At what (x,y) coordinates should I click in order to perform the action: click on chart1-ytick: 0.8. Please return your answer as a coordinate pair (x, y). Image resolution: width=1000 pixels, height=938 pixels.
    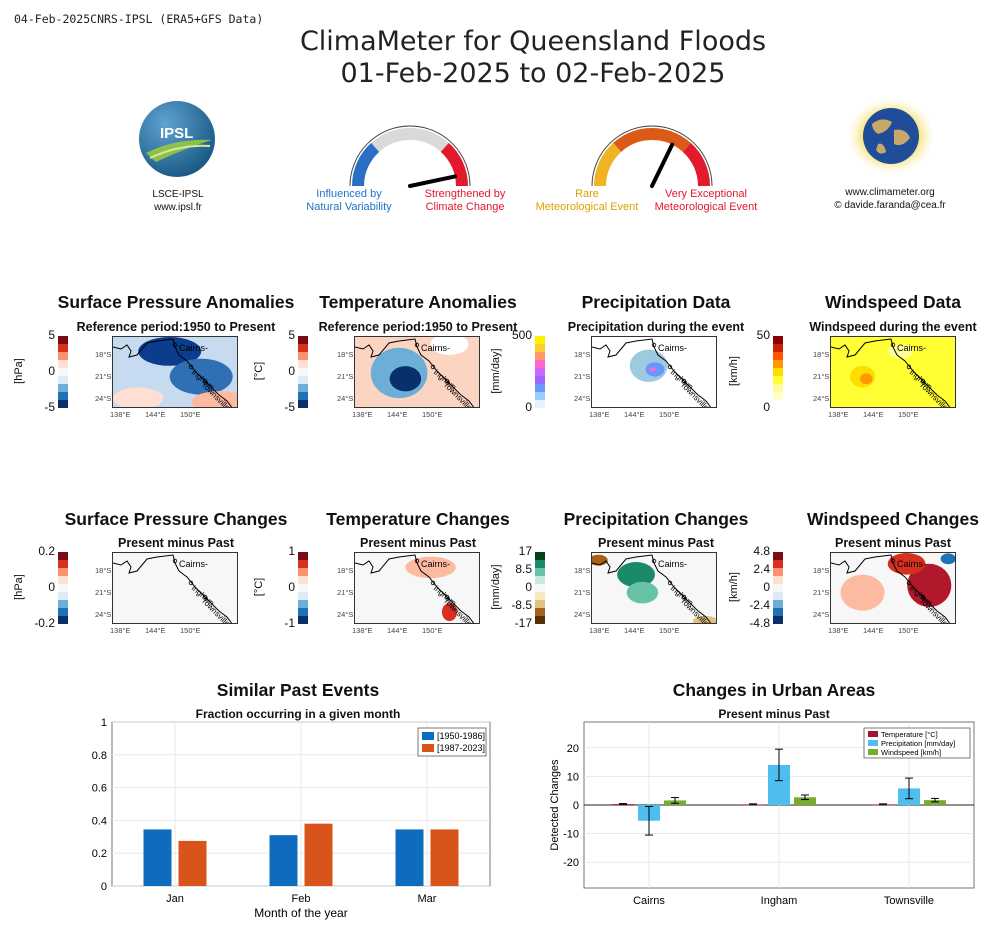
    Looking at the image, I should click on (99, 756).